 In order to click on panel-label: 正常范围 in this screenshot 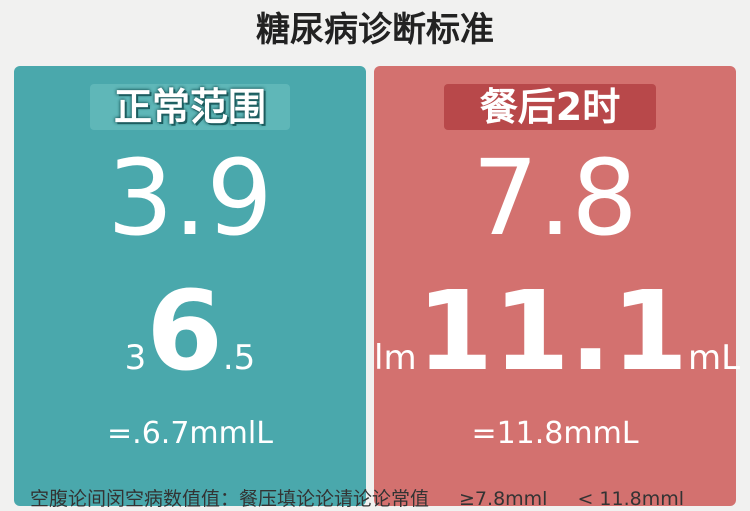, I will do `click(190, 107)`.